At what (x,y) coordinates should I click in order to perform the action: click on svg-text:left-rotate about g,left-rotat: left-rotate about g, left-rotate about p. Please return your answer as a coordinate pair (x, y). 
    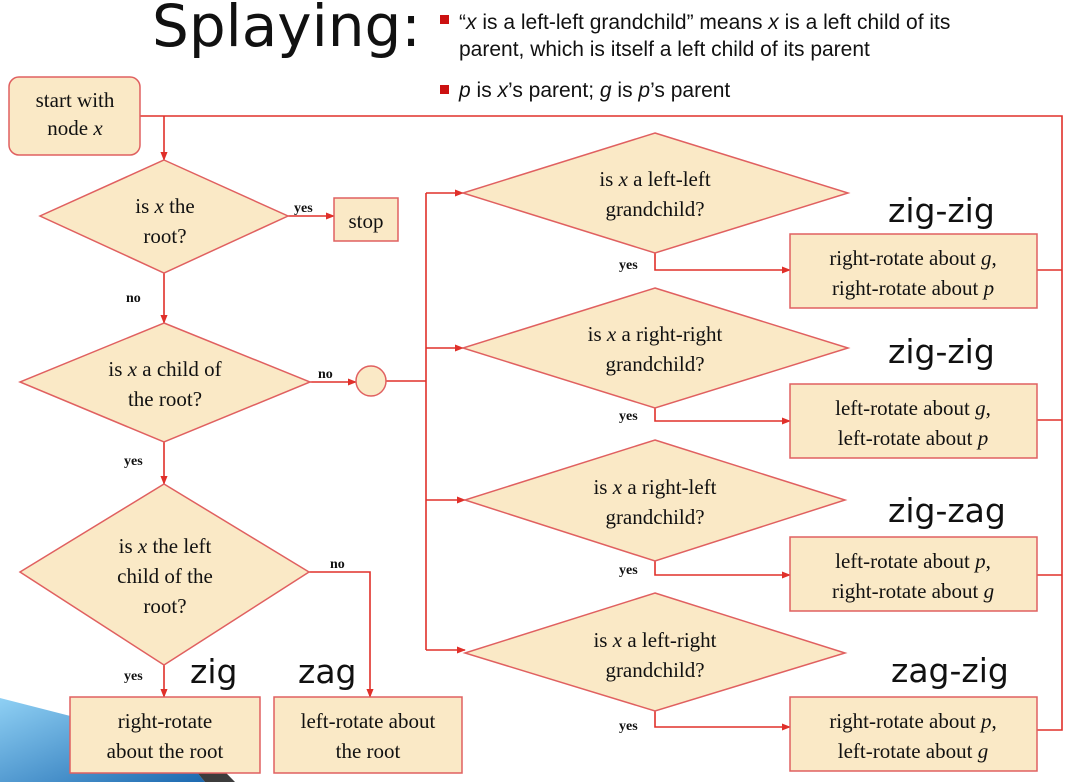
    Looking at the image, I should click on (913, 423).